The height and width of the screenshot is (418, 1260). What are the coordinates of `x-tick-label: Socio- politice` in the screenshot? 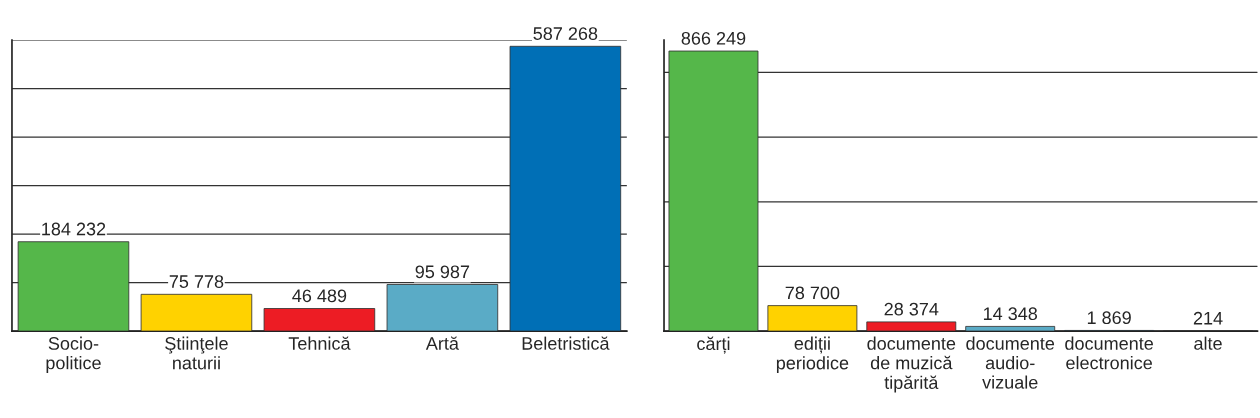 It's located at (73, 354).